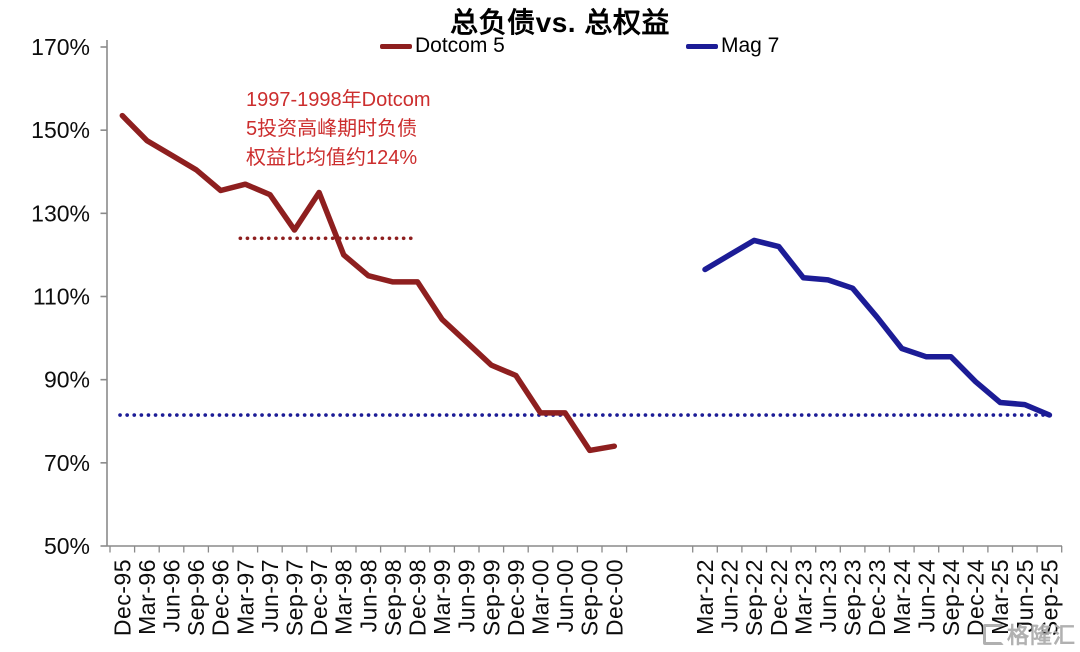 Image resolution: width=1080 pixels, height=652 pixels. I want to click on x-axis-label: Sep-23, so click(853, 597).